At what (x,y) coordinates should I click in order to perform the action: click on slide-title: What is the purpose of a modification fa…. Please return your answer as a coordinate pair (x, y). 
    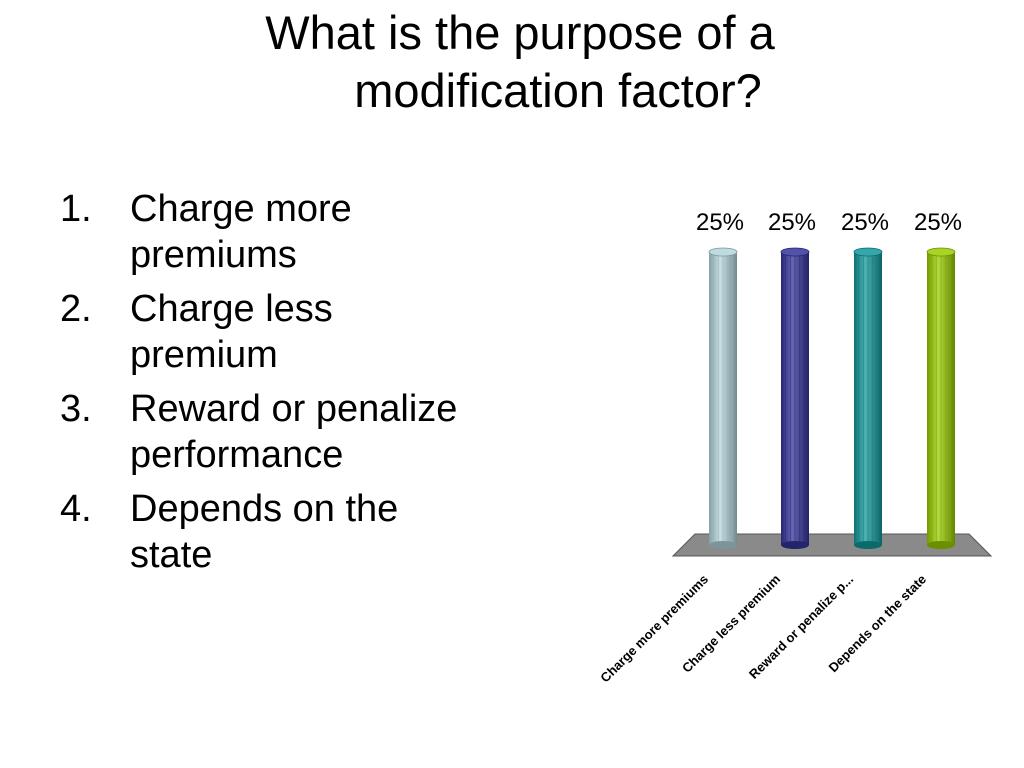
    Looking at the image, I should click on (520, 62).